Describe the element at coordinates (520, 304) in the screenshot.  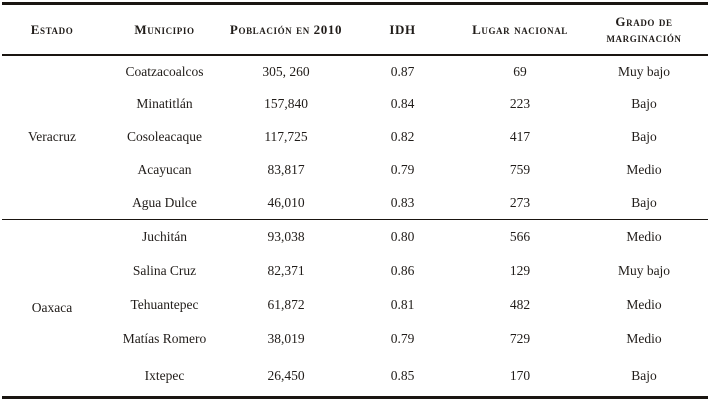
I see `cell-lugar: 482` at that location.